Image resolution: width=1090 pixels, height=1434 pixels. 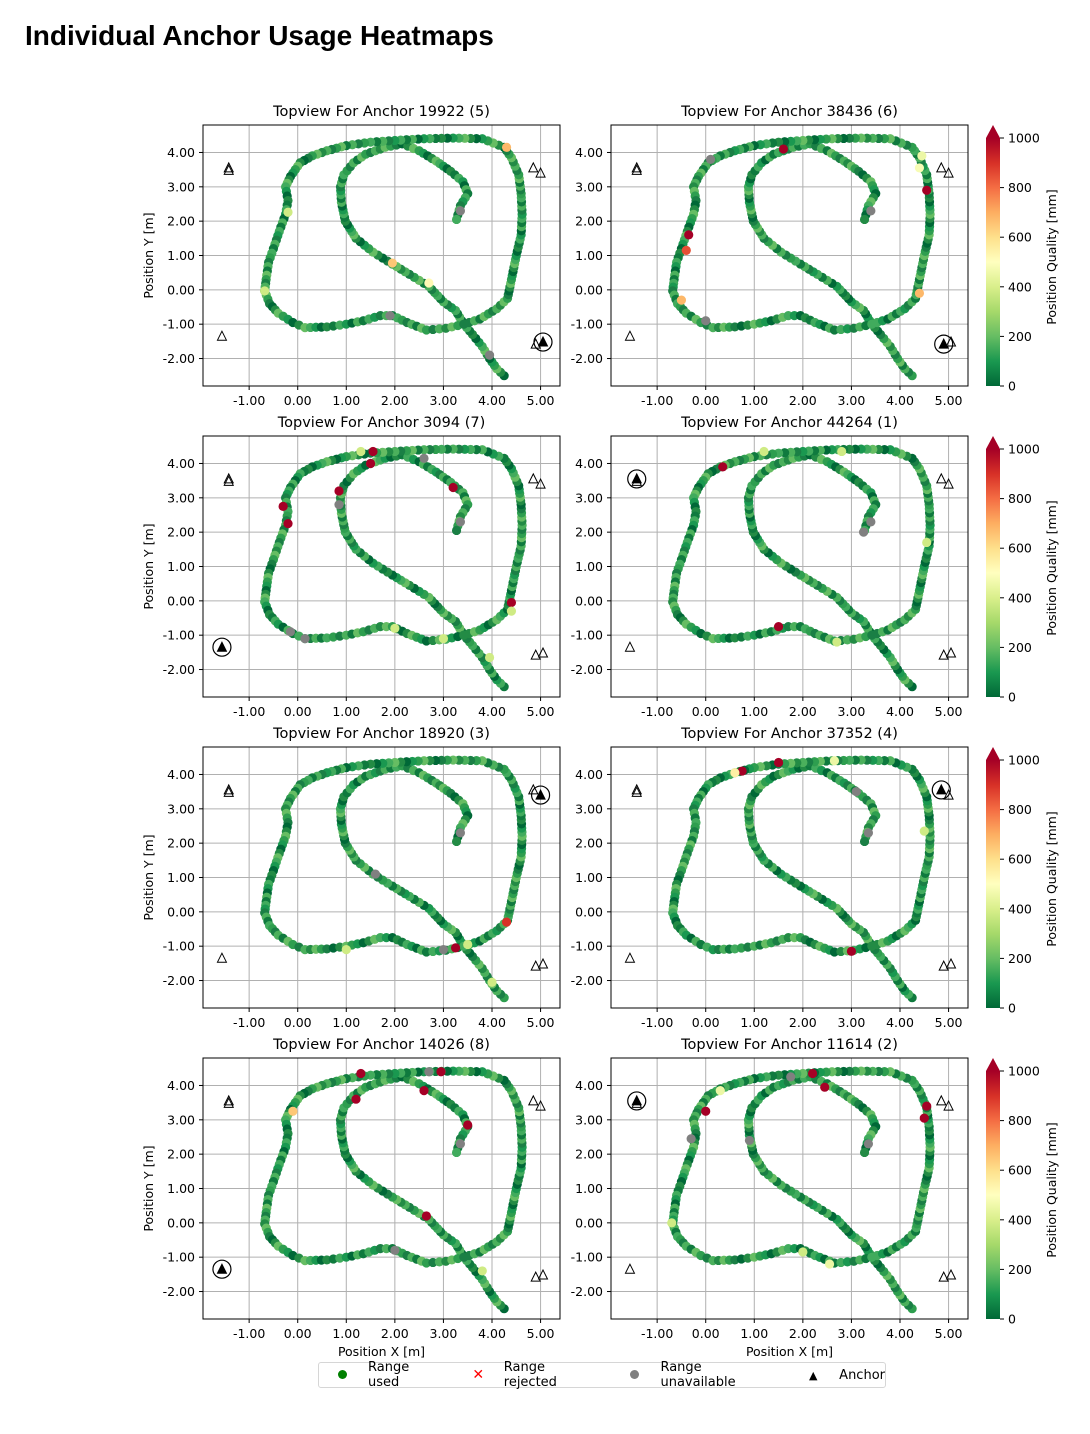 What do you see at coordinates (1024, 760) in the screenshot?
I see `colorbar-tick-label: 1000` at bounding box center [1024, 760].